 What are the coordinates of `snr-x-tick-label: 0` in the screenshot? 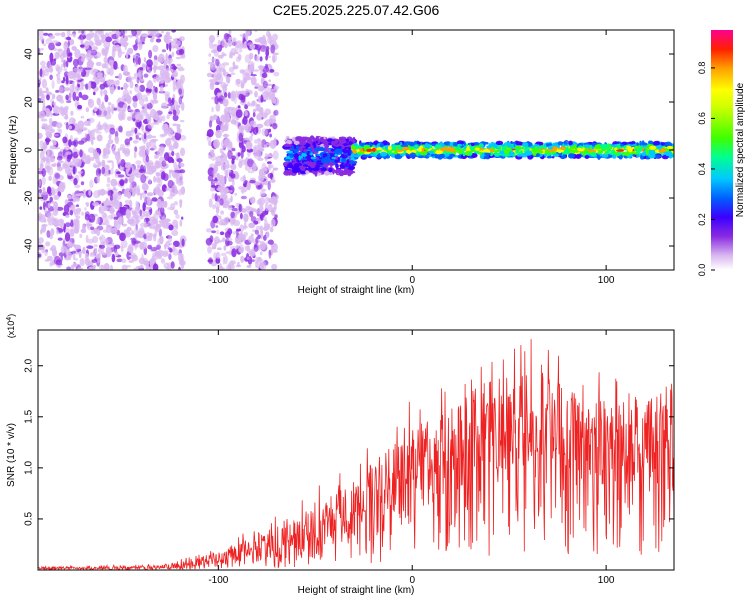 It's located at (412, 580).